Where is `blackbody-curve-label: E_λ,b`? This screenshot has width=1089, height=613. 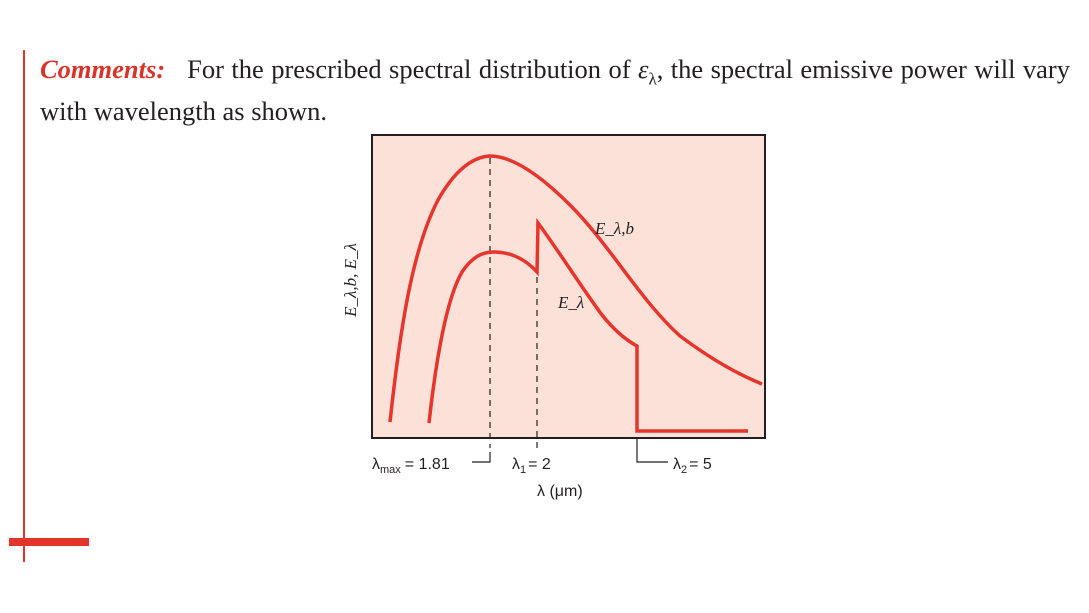 blackbody-curve-label: E_λ,b is located at coordinates (614, 228).